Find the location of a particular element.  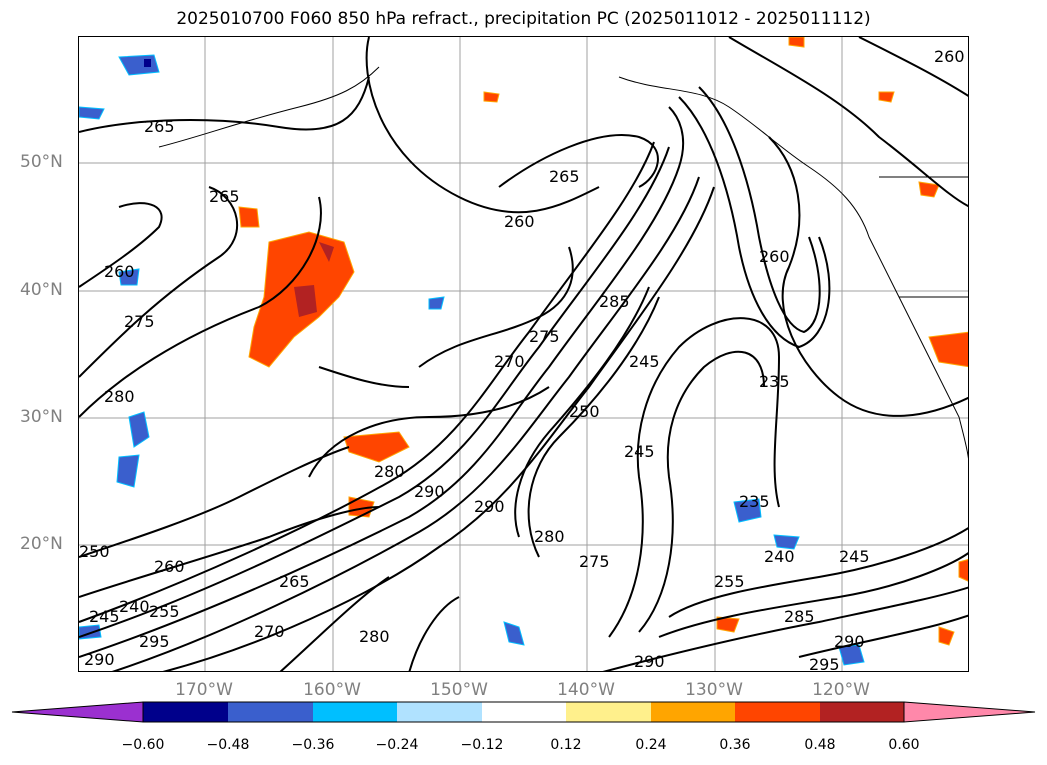

colorbar-outline is located at coordinates (523, 712).